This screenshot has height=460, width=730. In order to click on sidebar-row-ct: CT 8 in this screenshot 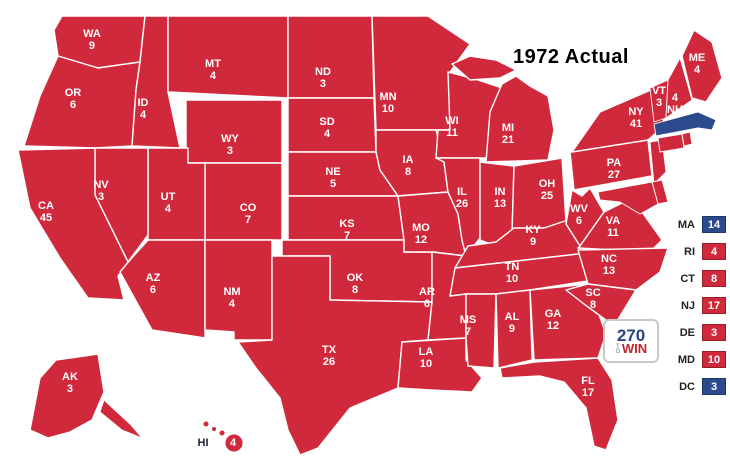, I will do `click(693, 278)`.